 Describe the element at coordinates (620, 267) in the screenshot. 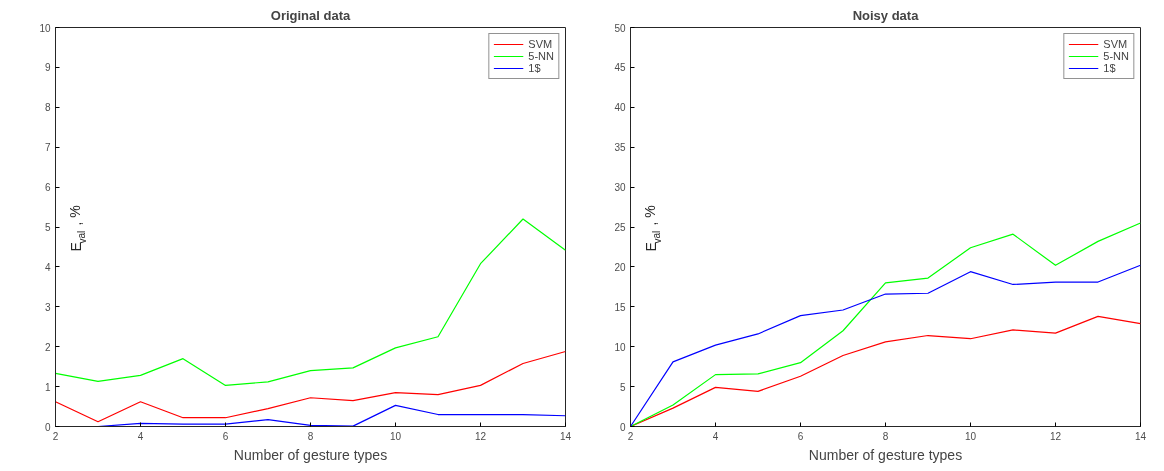

I see `y-tick-label: 20` at that location.